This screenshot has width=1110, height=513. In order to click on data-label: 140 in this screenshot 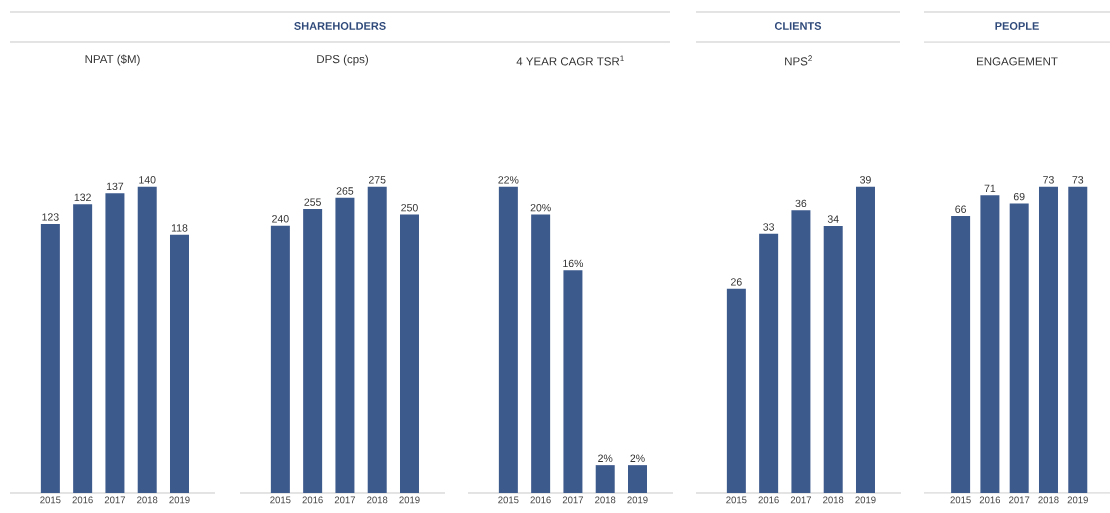, I will do `click(147, 180)`.